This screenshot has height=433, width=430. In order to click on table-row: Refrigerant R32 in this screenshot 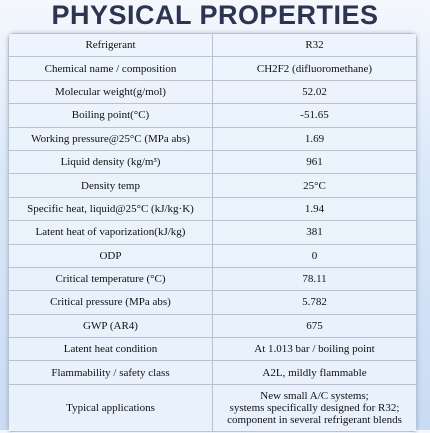, I will do `click(212, 45)`.